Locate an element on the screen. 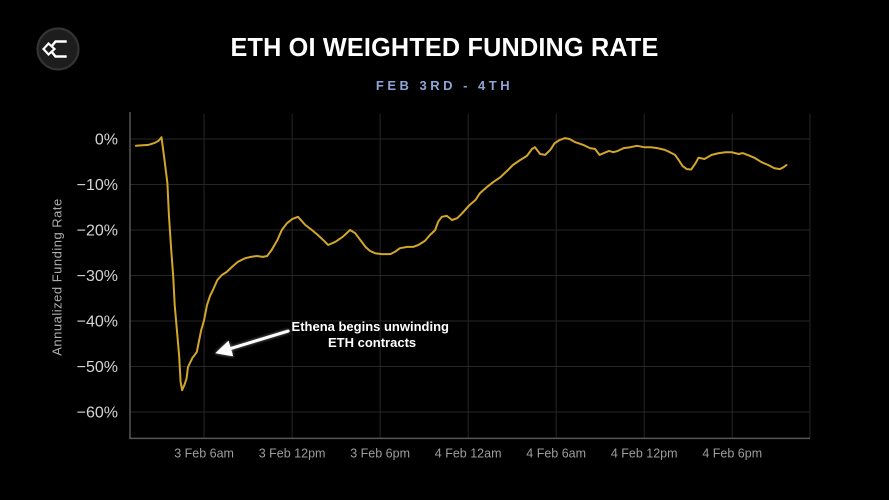  sigma-diamond-logo-icon is located at coordinates (58, 49).